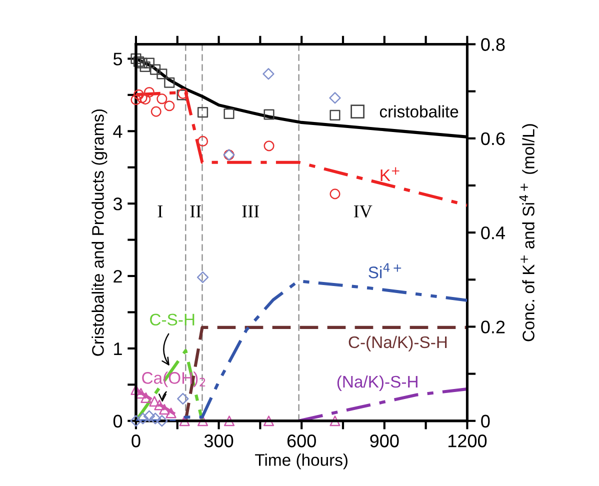 This screenshot has width=599, height=486. I want to click on series-label: C-(Na/K)-S-H, so click(397, 344).